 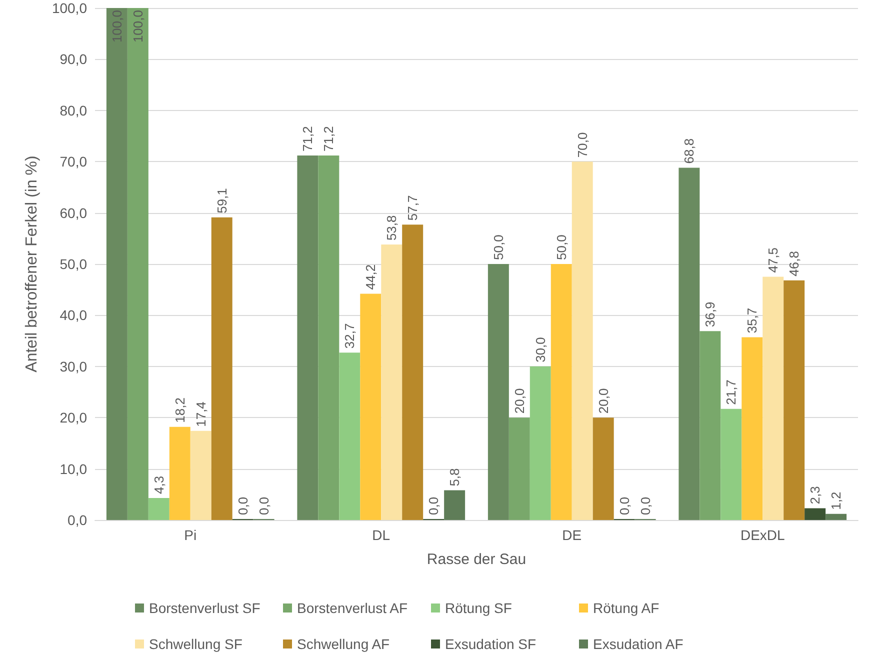 I want to click on data-label: 5,8, so click(x=454, y=477).